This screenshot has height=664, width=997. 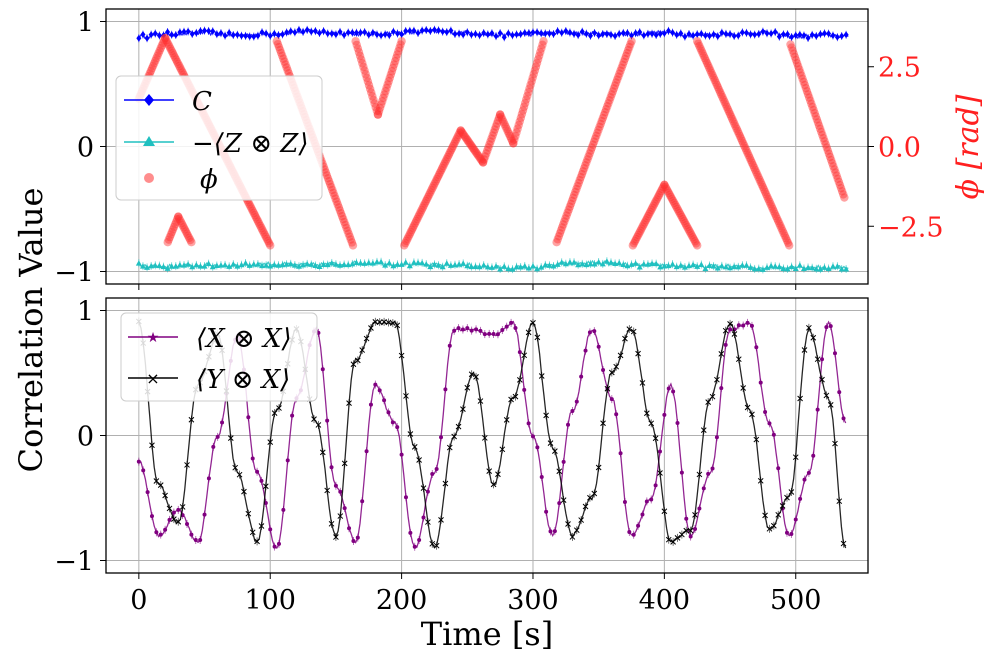 What do you see at coordinates (244, 339) in the screenshot?
I see `legend-label-xx: ⟨X ⊗ X⟩` at bounding box center [244, 339].